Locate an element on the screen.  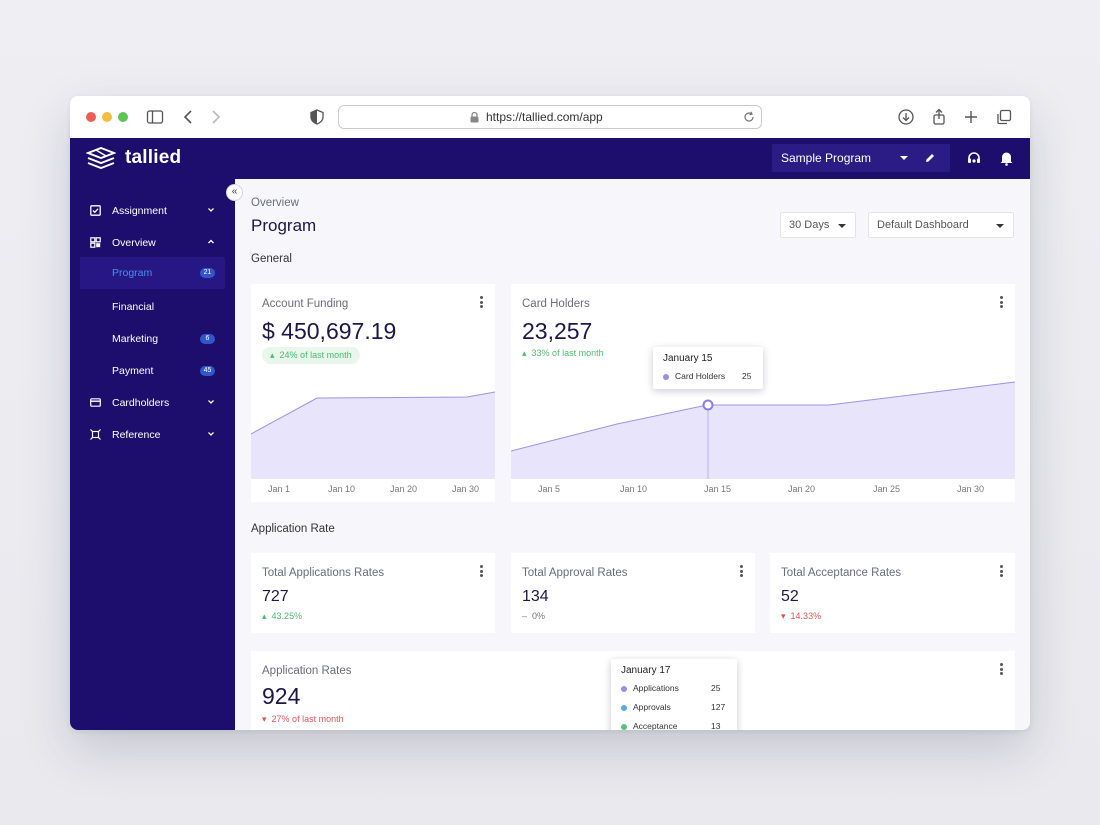
date-range-select: 30 Days is located at coordinates (818, 225).